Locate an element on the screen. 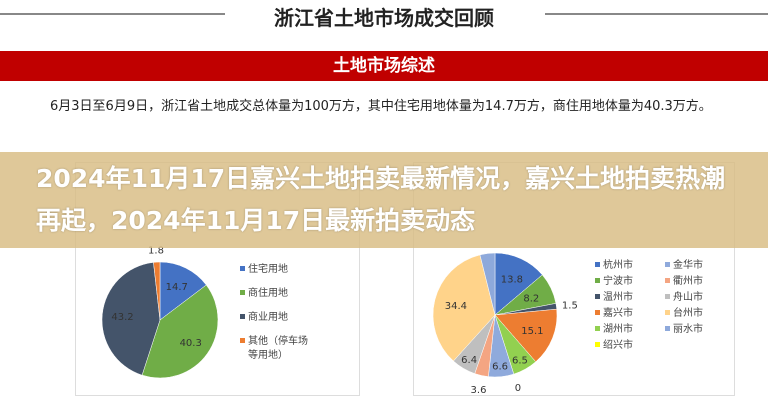  legend-label: 衢州市 is located at coordinates (688, 280).